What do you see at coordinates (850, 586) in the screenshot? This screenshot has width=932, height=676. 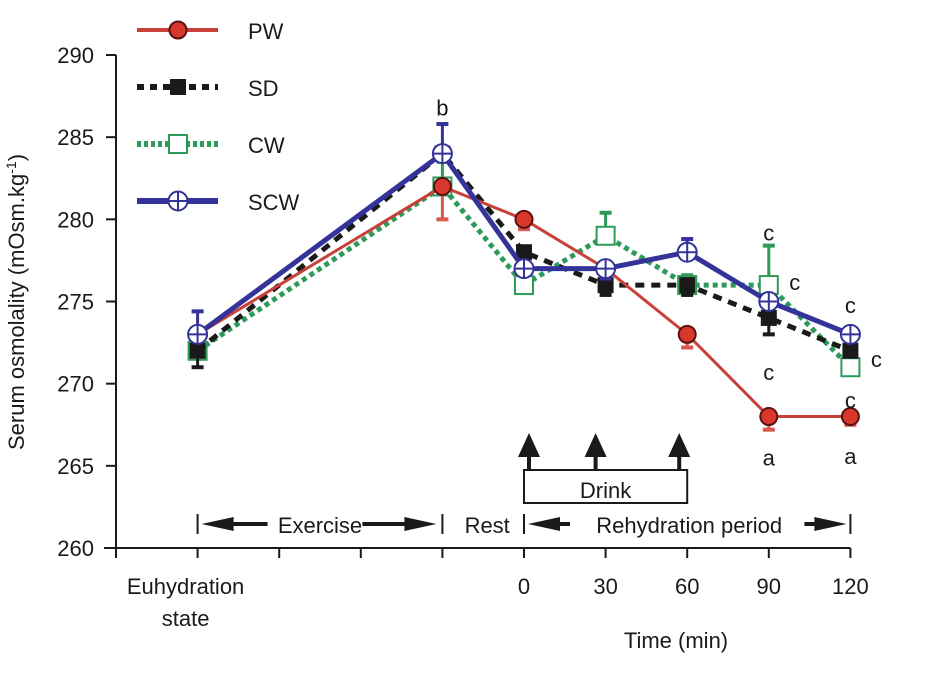 I see `x-tick-label: 120` at bounding box center [850, 586].